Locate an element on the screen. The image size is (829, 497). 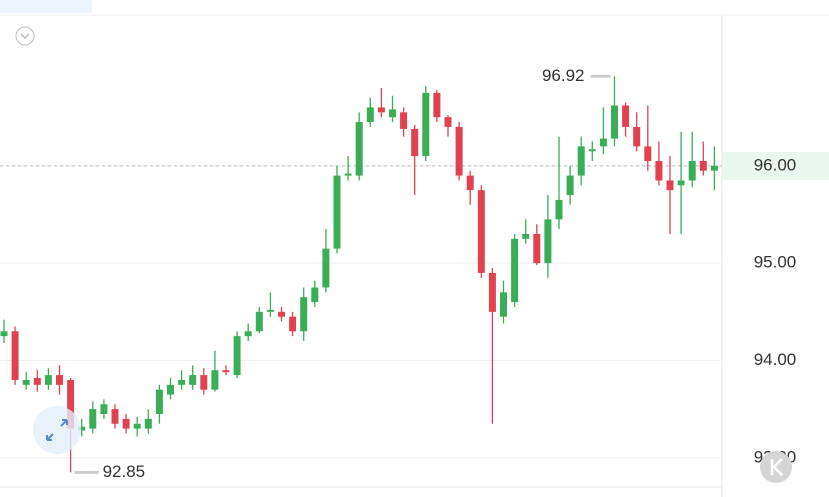
expand-icon is located at coordinates (57, 430).